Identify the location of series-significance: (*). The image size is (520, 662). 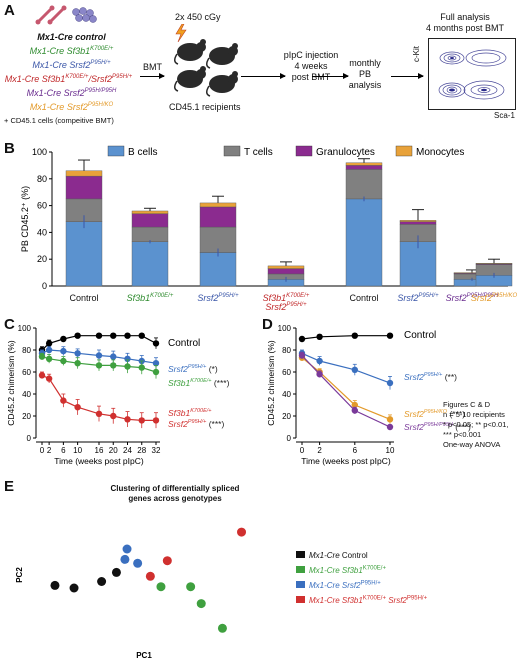
(212, 369).